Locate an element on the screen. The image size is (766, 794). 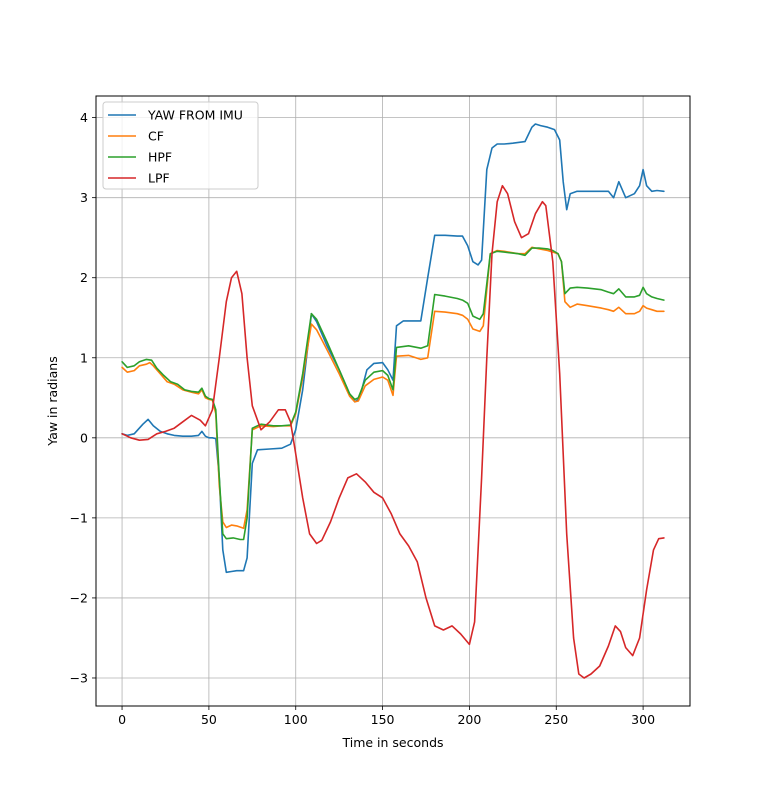
y-tick-label: 1 is located at coordinates (84, 357).